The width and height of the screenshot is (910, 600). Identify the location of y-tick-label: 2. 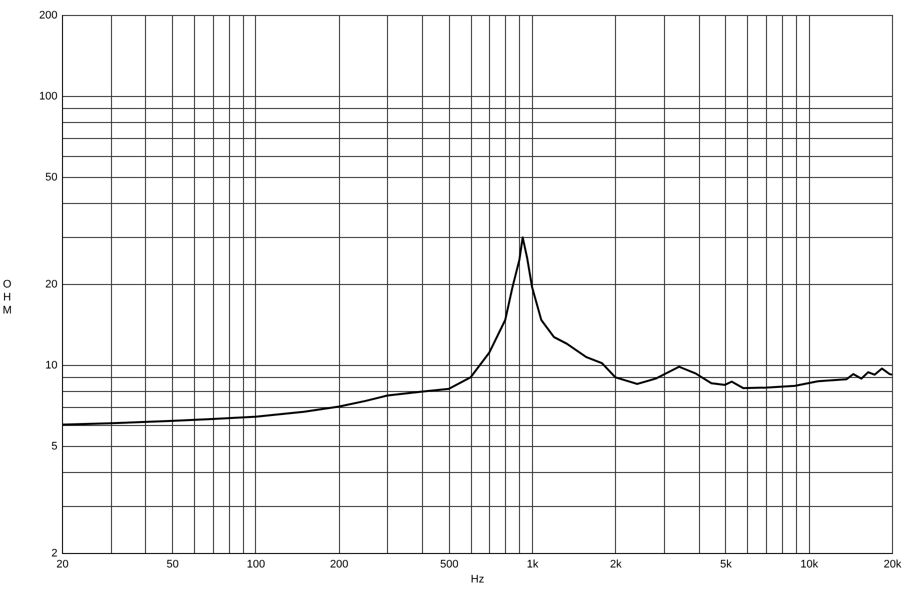
(54, 554).